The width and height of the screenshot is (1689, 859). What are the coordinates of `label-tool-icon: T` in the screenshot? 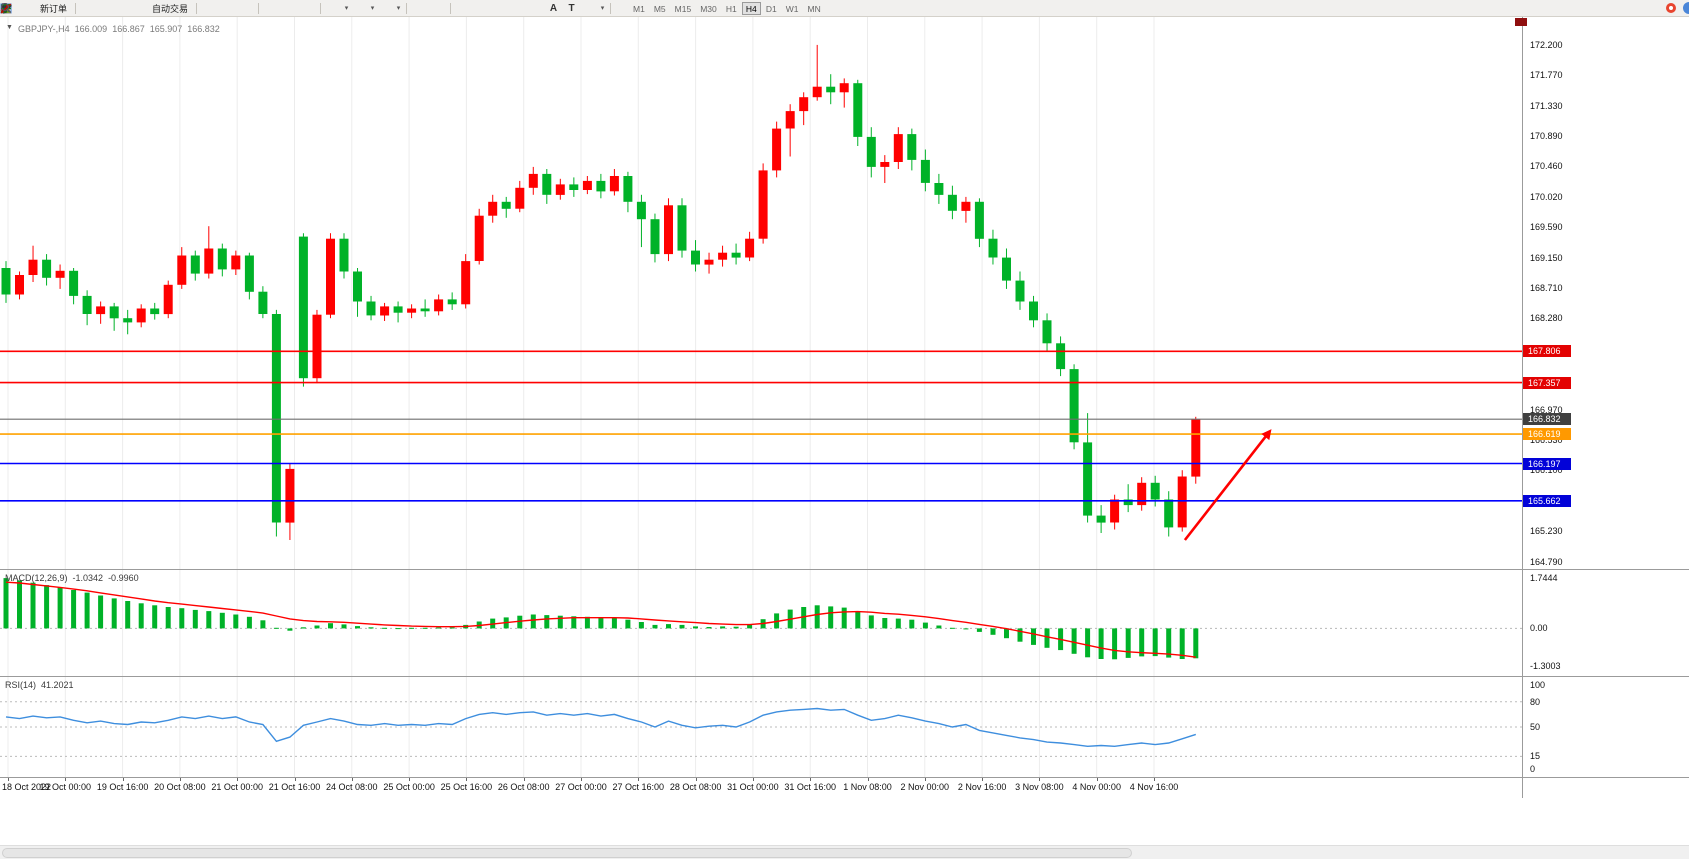 It's located at (571, 8).